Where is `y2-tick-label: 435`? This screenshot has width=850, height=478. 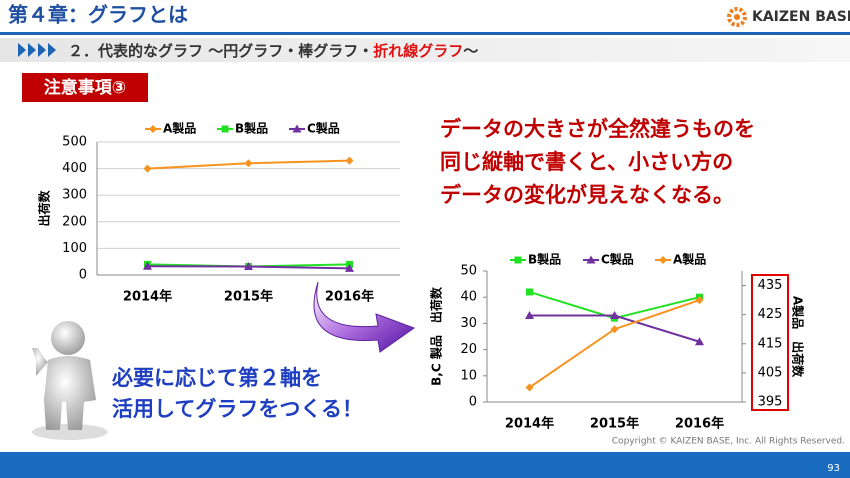 y2-tick-label: 435 is located at coordinates (770, 285).